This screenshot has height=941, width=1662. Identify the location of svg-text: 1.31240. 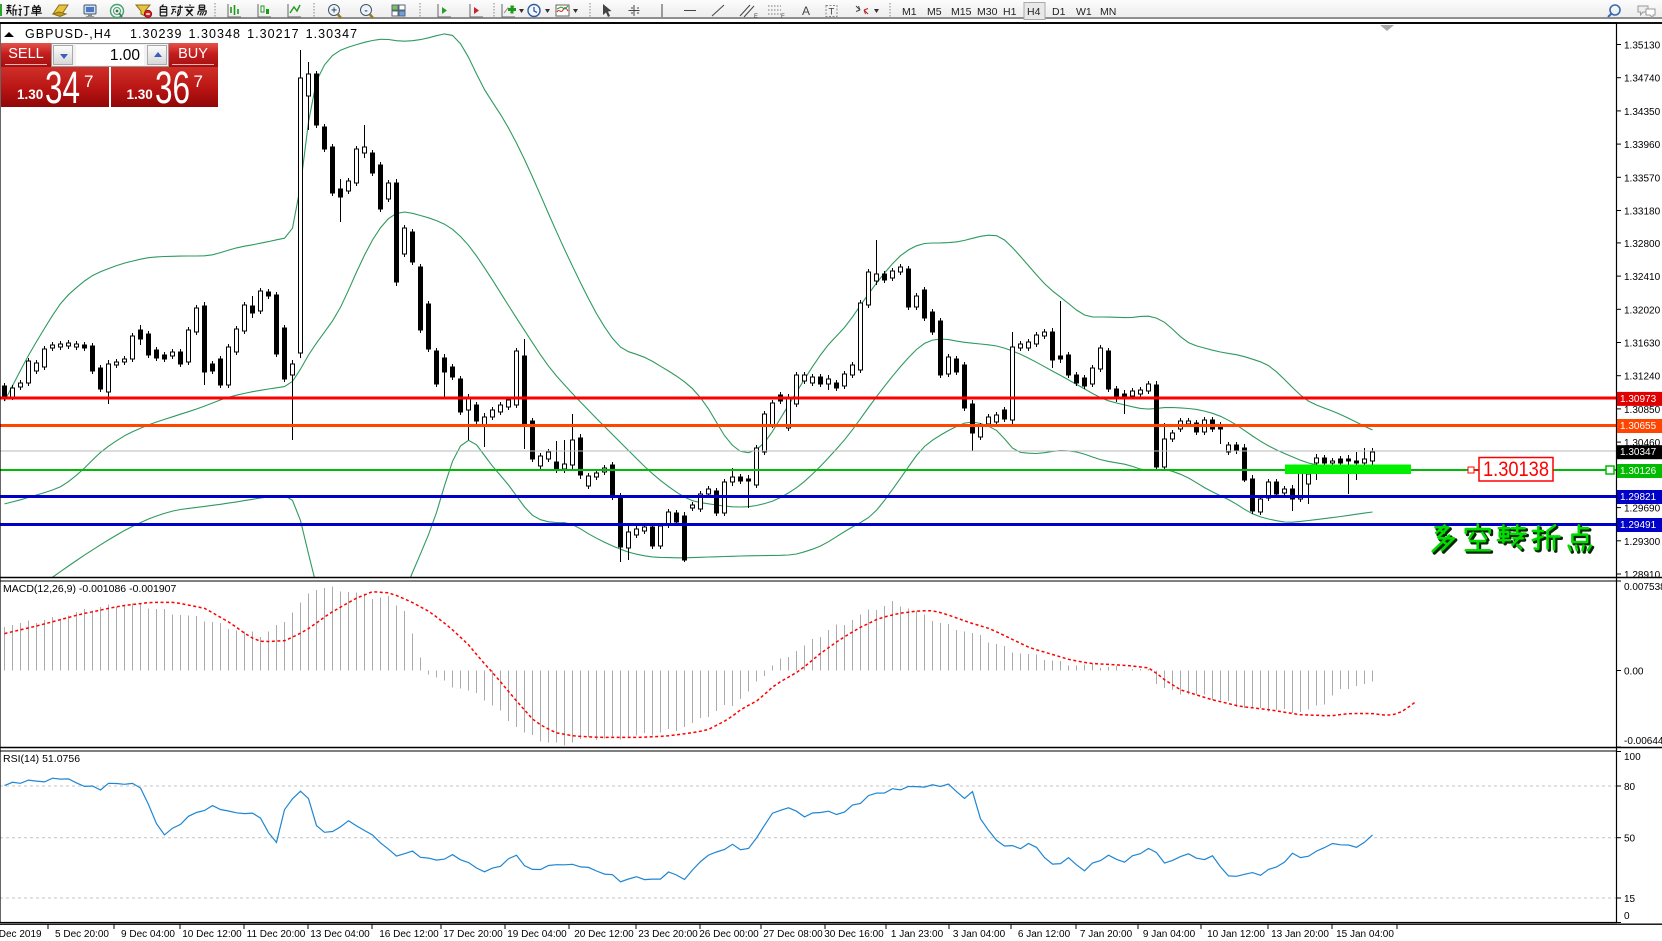
(1642, 377).